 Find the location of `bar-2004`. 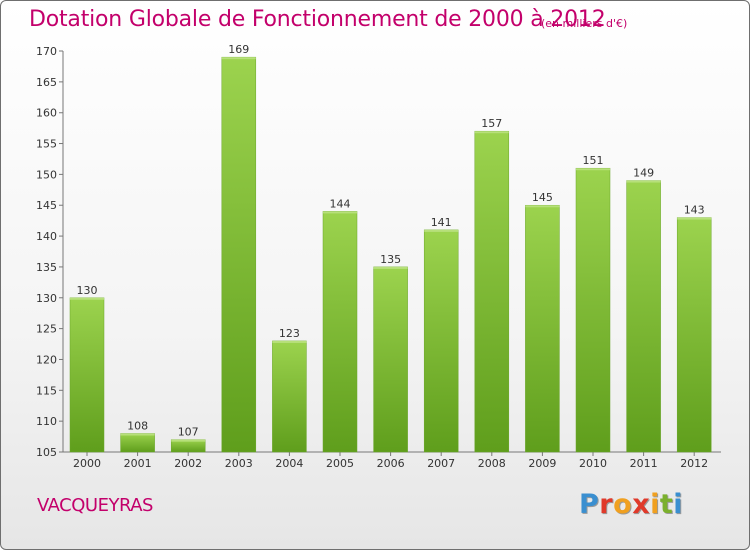

bar-2004 is located at coordinates (289, 396).